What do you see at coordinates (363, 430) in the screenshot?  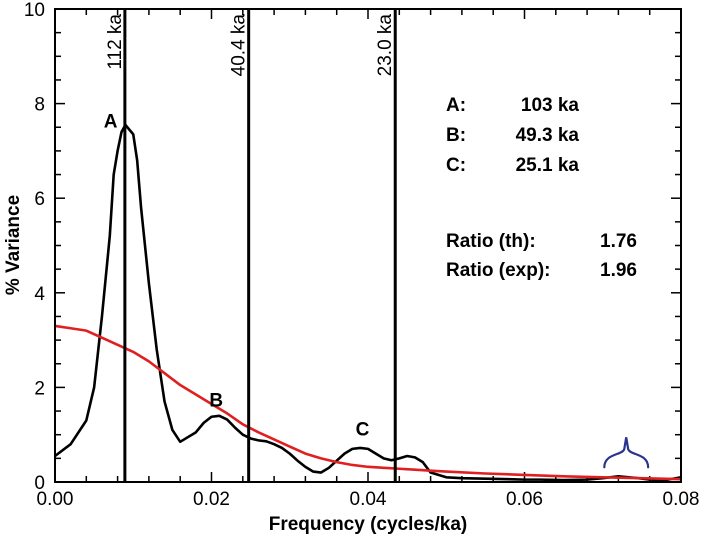 I see `peak-label: C` at bounding box center [363, 430].